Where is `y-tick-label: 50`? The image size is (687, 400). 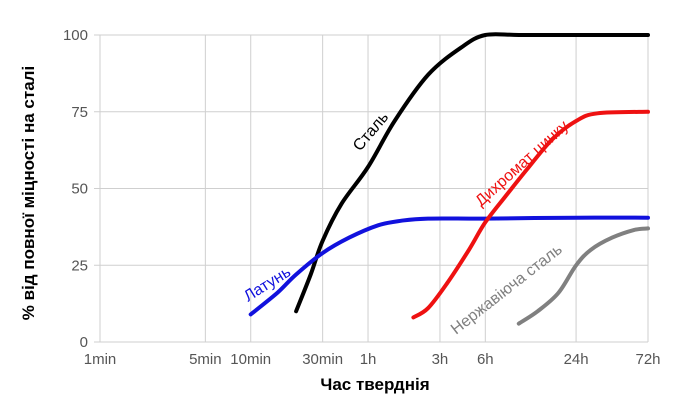
y-tick-label: 50 is located at coordinates (79, 189).